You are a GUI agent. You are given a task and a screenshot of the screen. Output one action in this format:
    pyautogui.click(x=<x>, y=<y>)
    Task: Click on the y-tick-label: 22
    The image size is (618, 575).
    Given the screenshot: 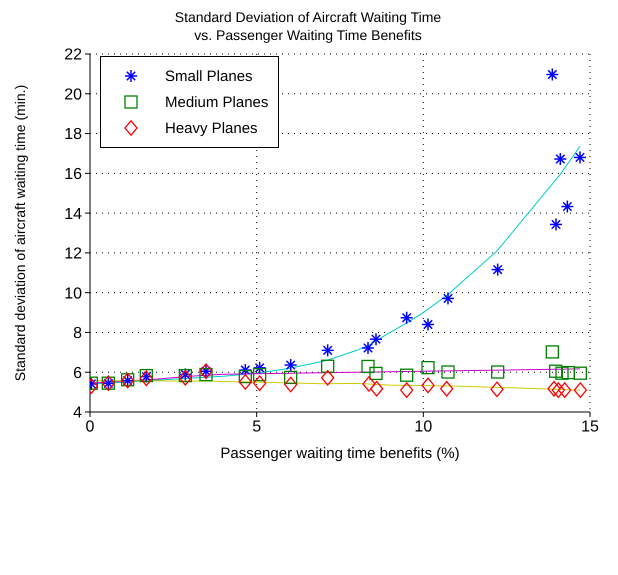 What is the action you would take?
    pyautogui.click(x=73, y=55)
    